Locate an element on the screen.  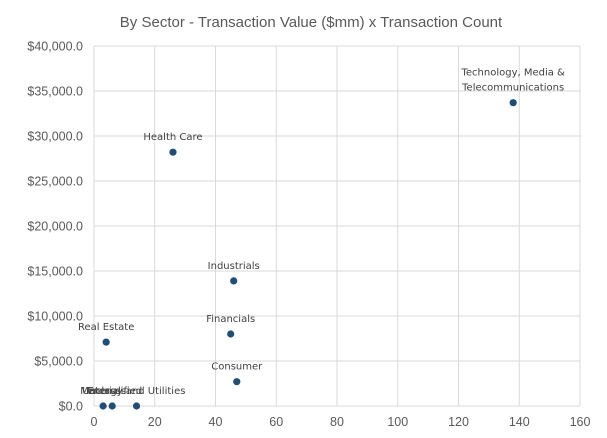
x-tick-label: 0 is located at coordinates (94, 422).